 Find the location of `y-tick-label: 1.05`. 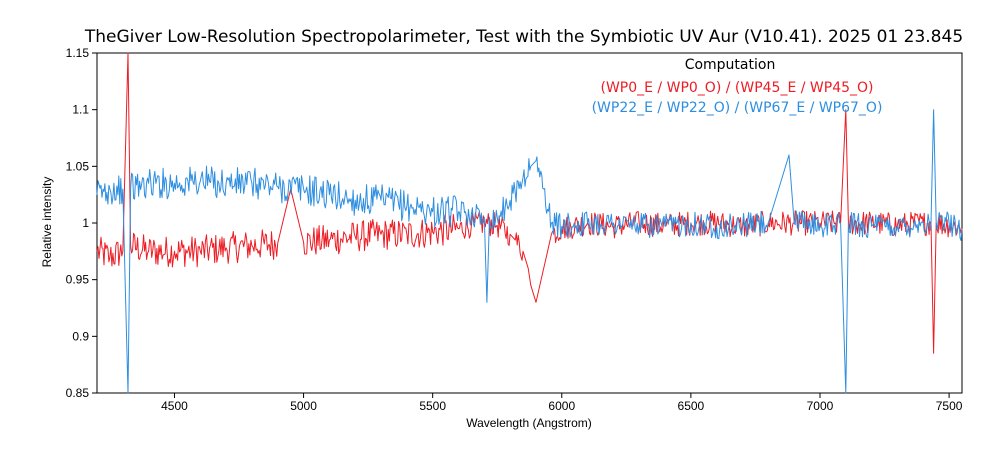

y-tick-label: 1.05 is located at coordinates (78, 166).